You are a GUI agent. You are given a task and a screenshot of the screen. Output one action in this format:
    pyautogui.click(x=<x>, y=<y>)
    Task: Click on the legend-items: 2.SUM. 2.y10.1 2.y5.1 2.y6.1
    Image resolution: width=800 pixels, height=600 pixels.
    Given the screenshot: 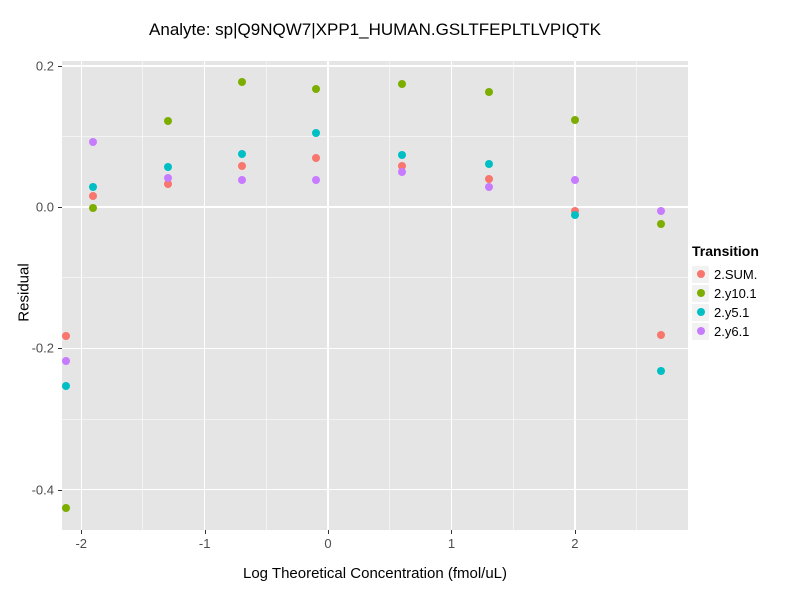 What is the action you would take?
    pyautogui.click(x=725, y=302)
    